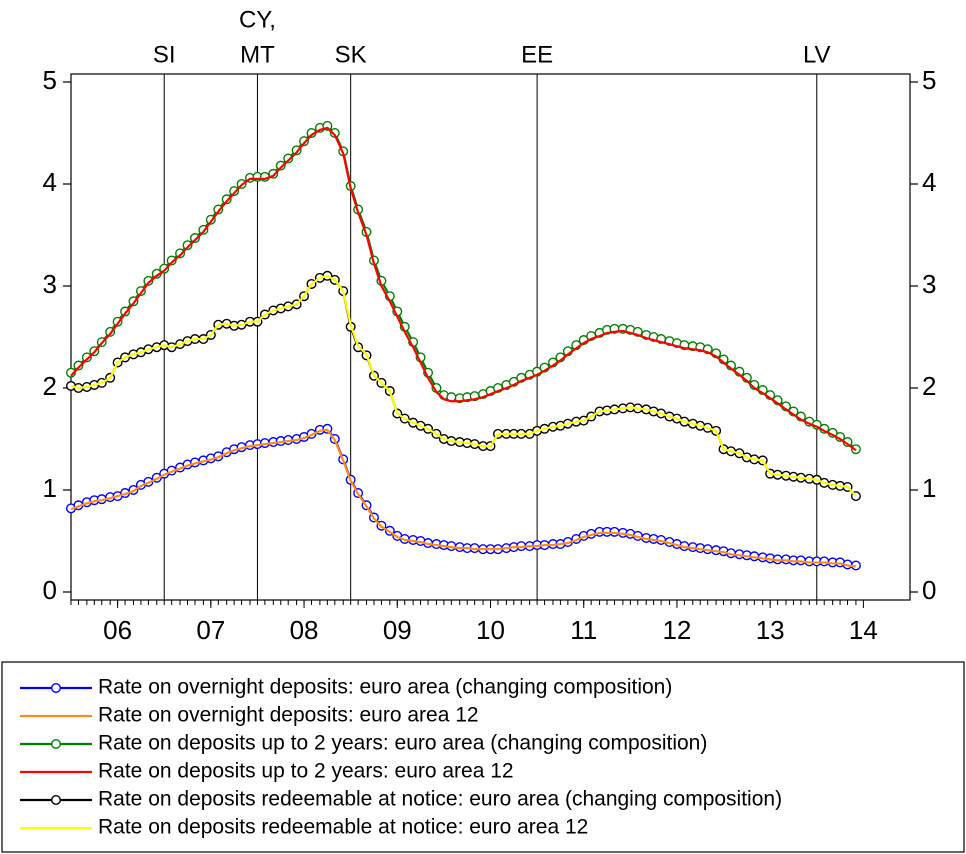 The width and height of the screenshot is (966, 854). Describe the element at coordinates (257, 19) in the screenshot. I see `event-label: CY,` at that location.